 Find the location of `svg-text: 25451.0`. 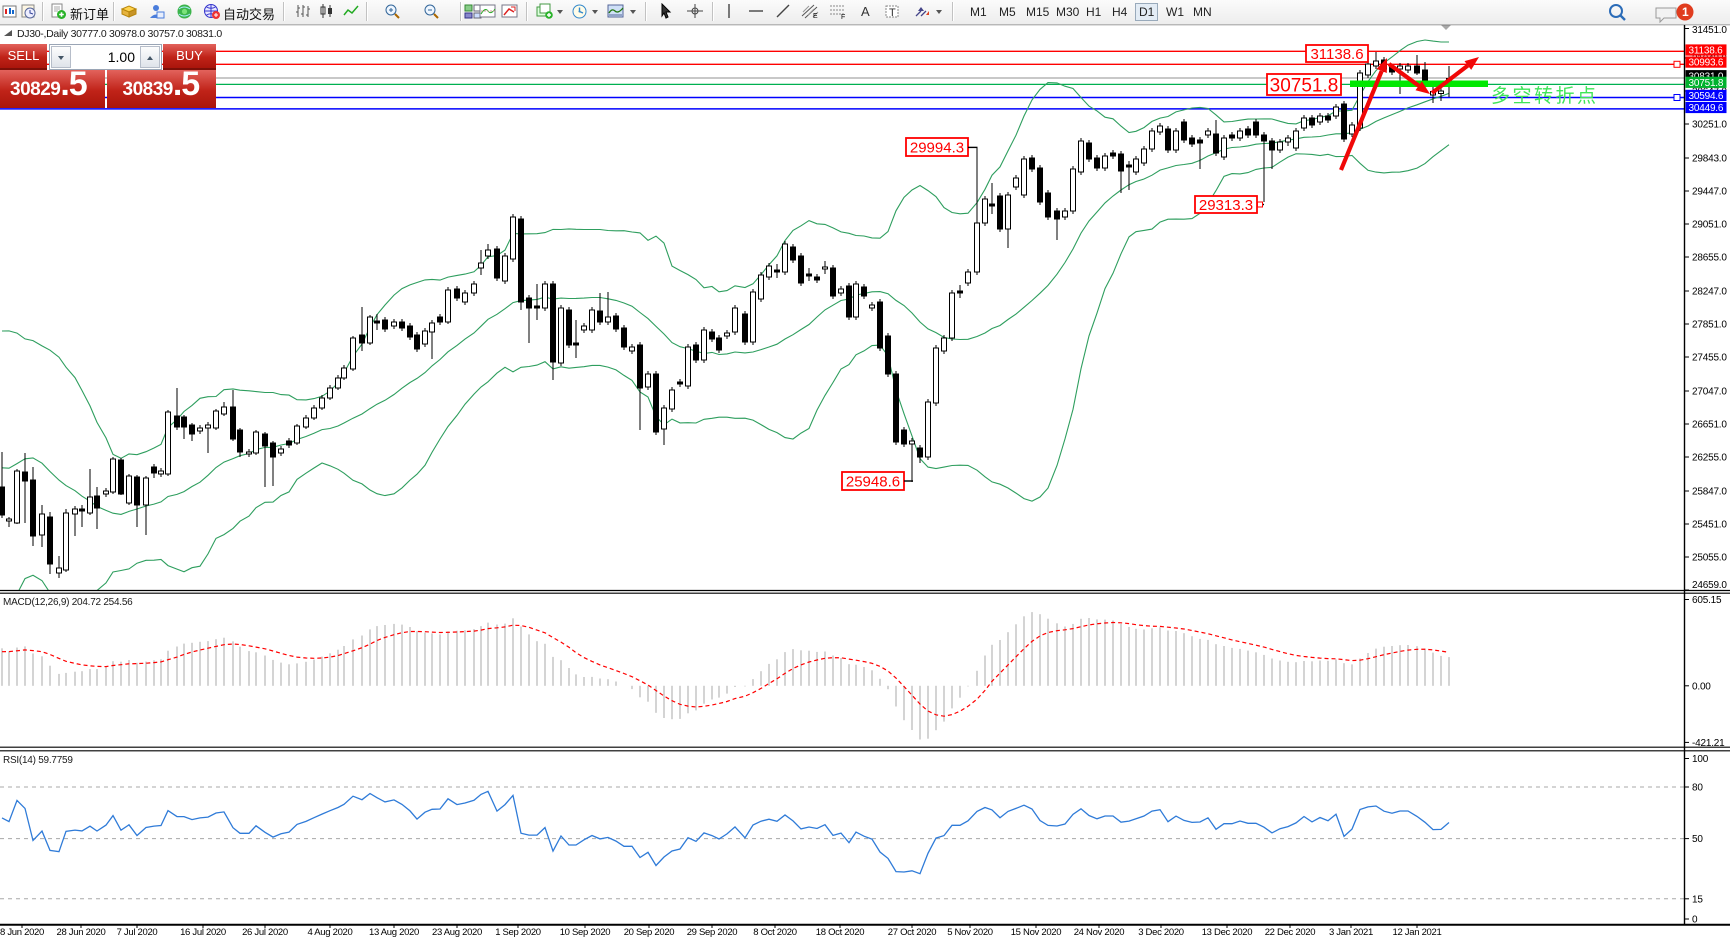

svg-text: 25451.0 is located at coordinates (1709, 525).